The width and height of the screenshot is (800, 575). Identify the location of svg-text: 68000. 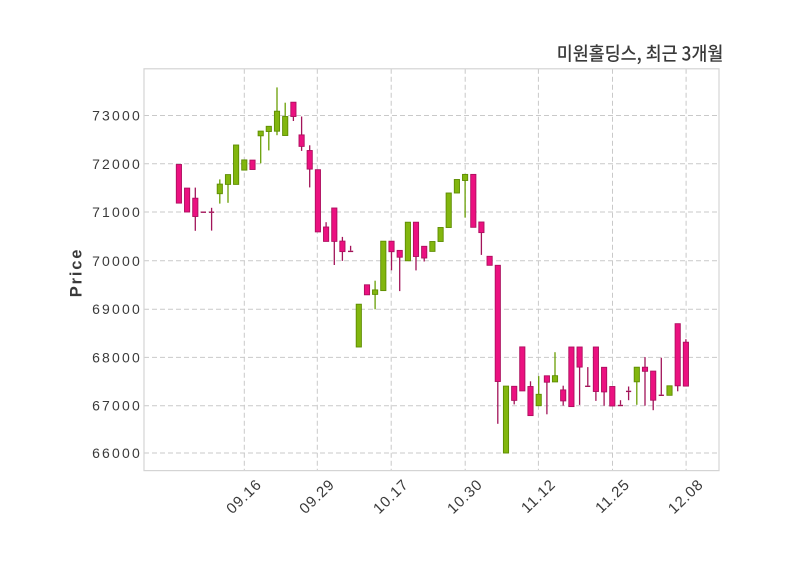
(117, 357).